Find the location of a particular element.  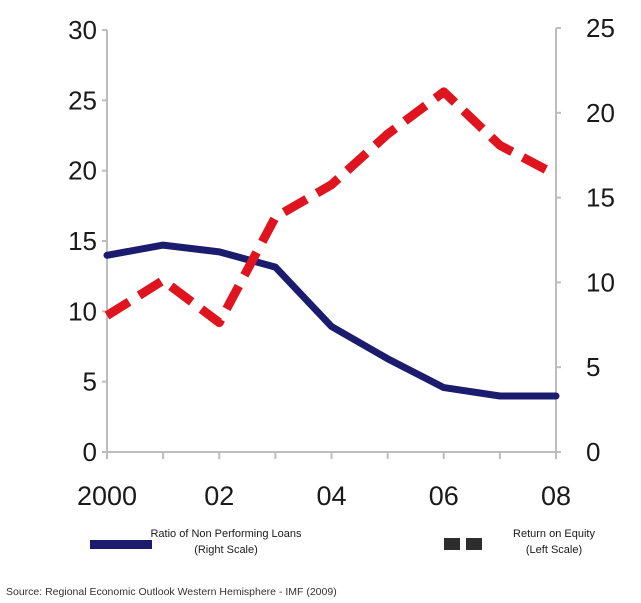

left-axis-tick-label: 5 is located at coordinates (90, 382).